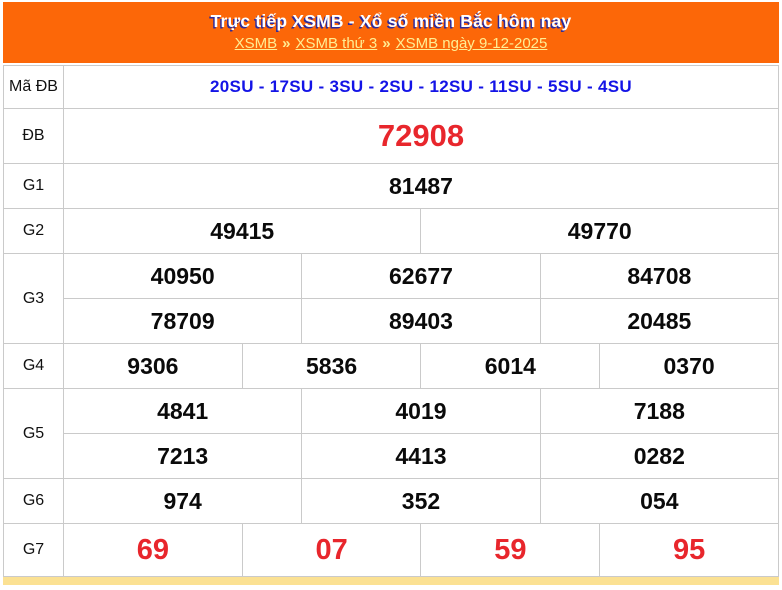 The height and width of the screenshot is (590, 782). I want to click on prize-value-db-1: 72908, so click(421, 136).